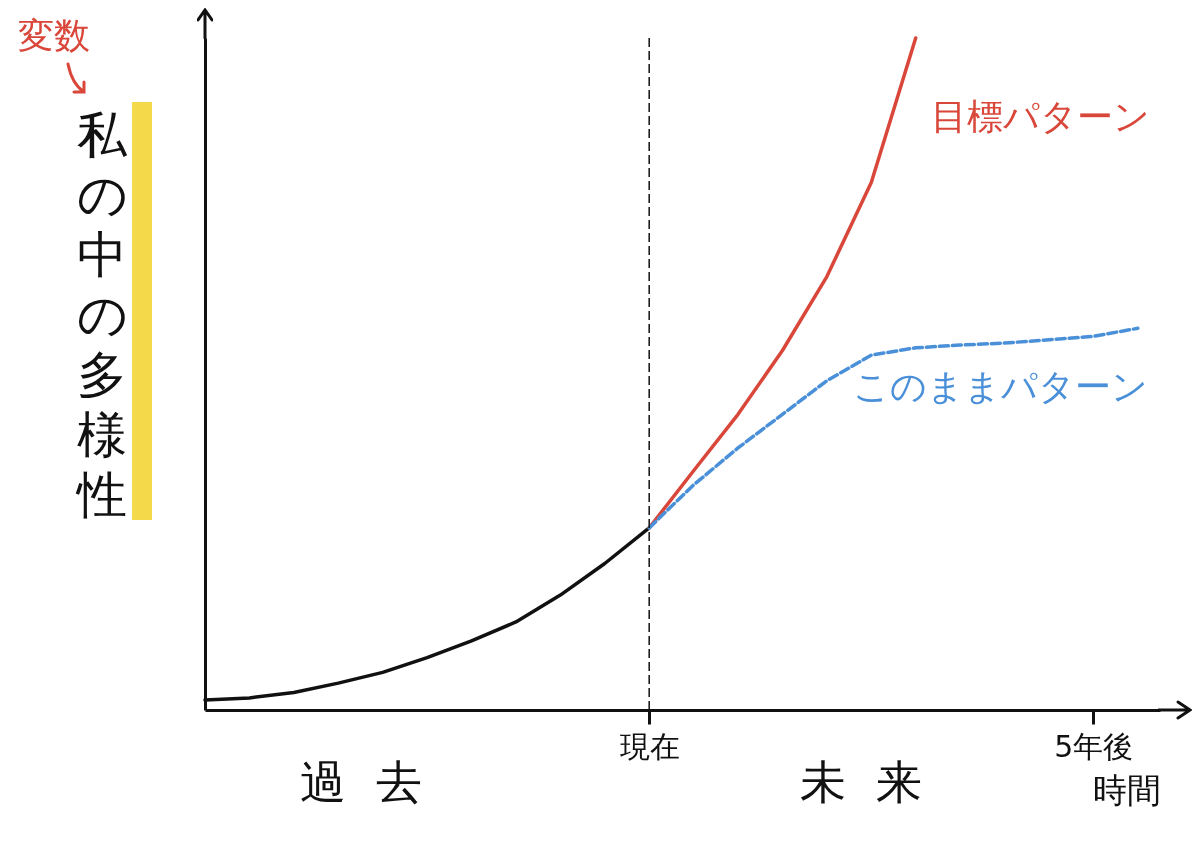 The height and width of the screenshot is (854, 1200). Describe the element at coordinates (54, 36) in the screenshot. I see `text: 変数` at that location.